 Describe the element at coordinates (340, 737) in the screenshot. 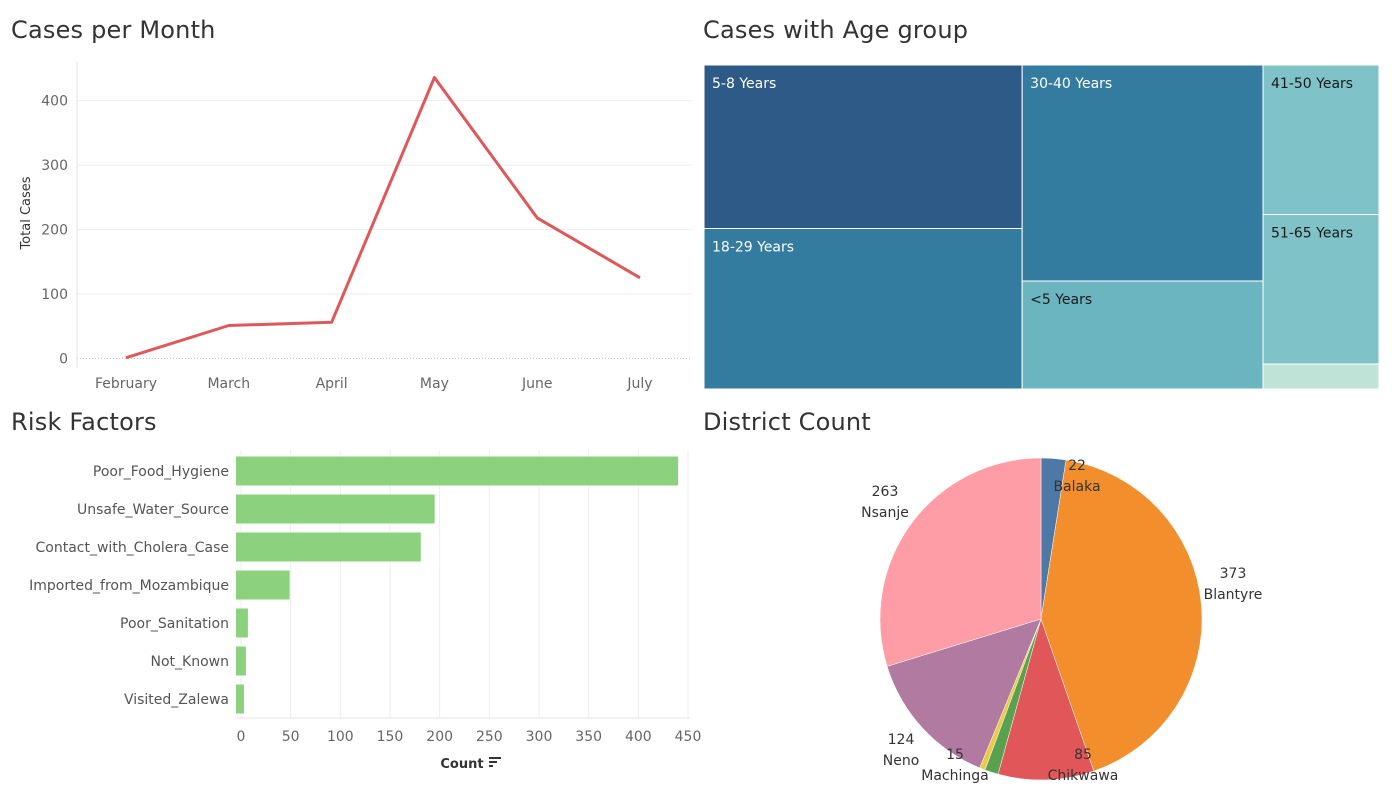

I see `x-tick-label: 100` at that location.